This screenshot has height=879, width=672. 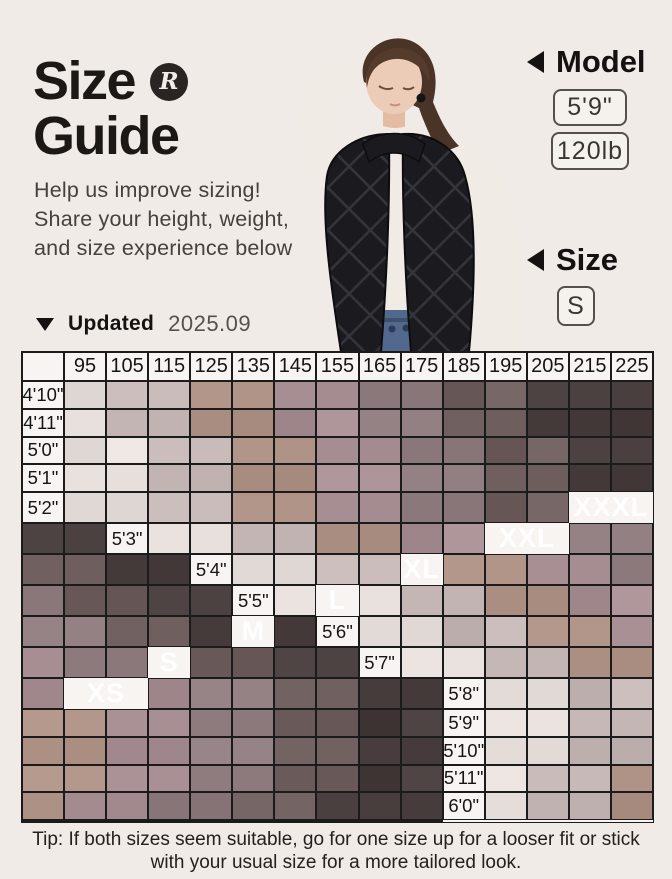 What do you see at coordinates (601, 61) in the screenshot?
I see `model-heading-label: Model` at bounding box center [601, 61].